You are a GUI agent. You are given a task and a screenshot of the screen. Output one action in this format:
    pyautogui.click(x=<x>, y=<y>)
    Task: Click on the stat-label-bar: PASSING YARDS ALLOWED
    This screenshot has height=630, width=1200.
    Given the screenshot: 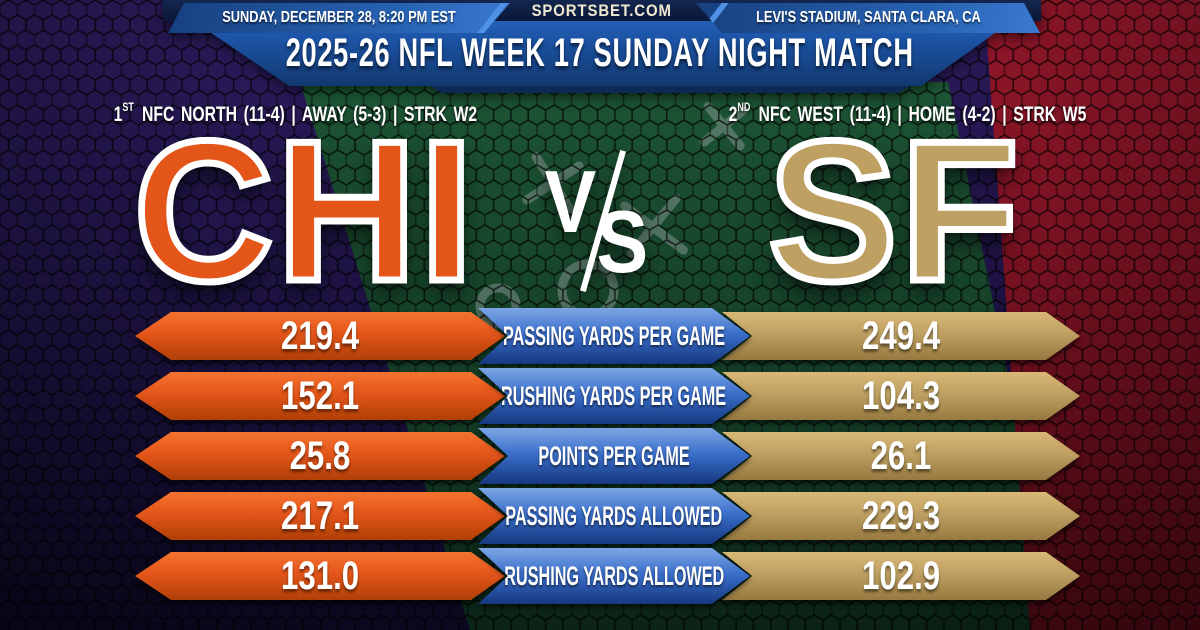 What is the action you would take?
    pyautogui.click(x=614, y=516)
    